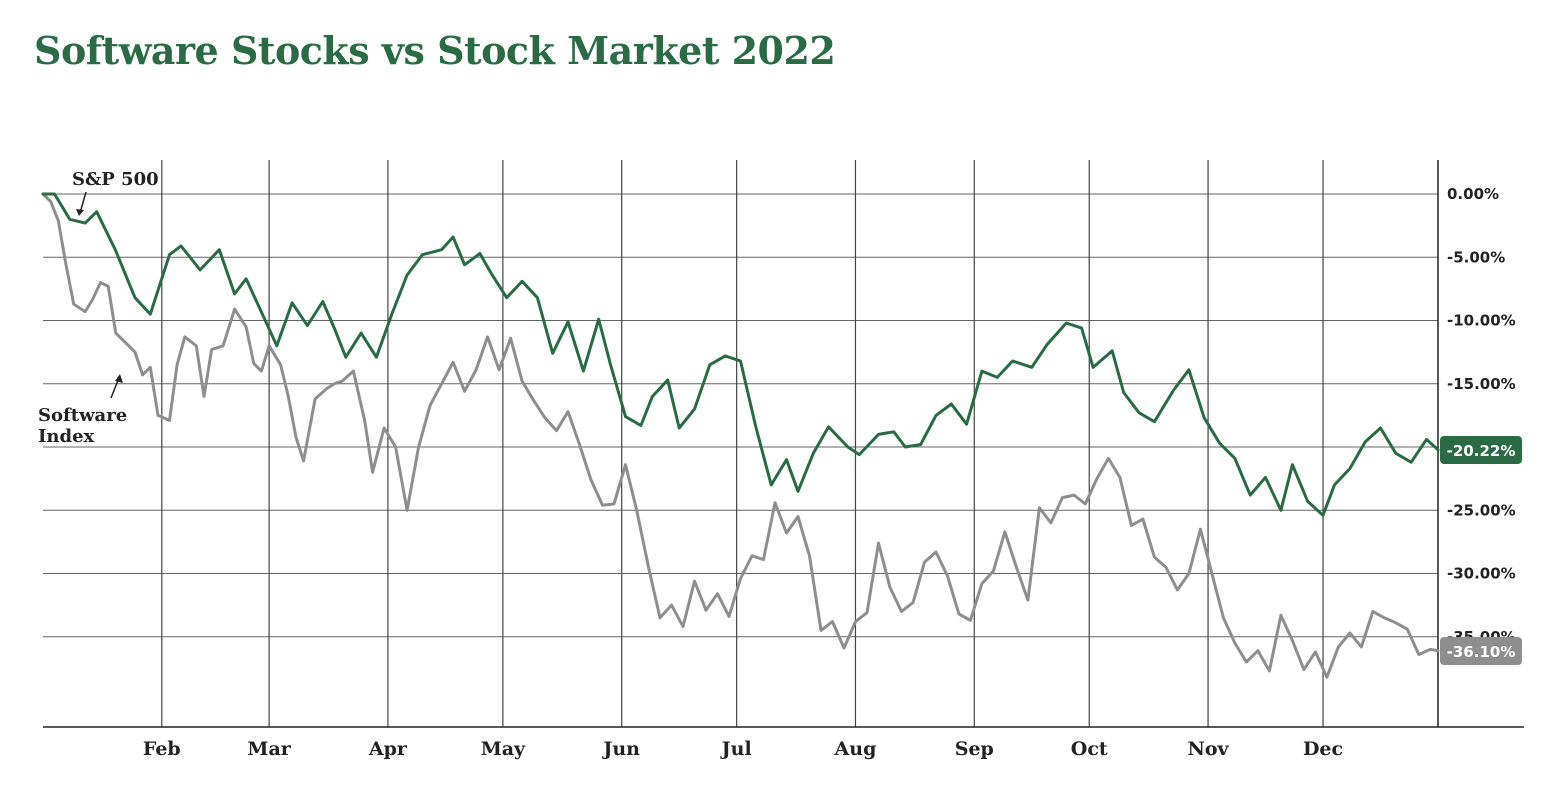 This screenshot has height=800, width=1564. I want to click on y-tick-label: -30.00%, so click(1481, 574).